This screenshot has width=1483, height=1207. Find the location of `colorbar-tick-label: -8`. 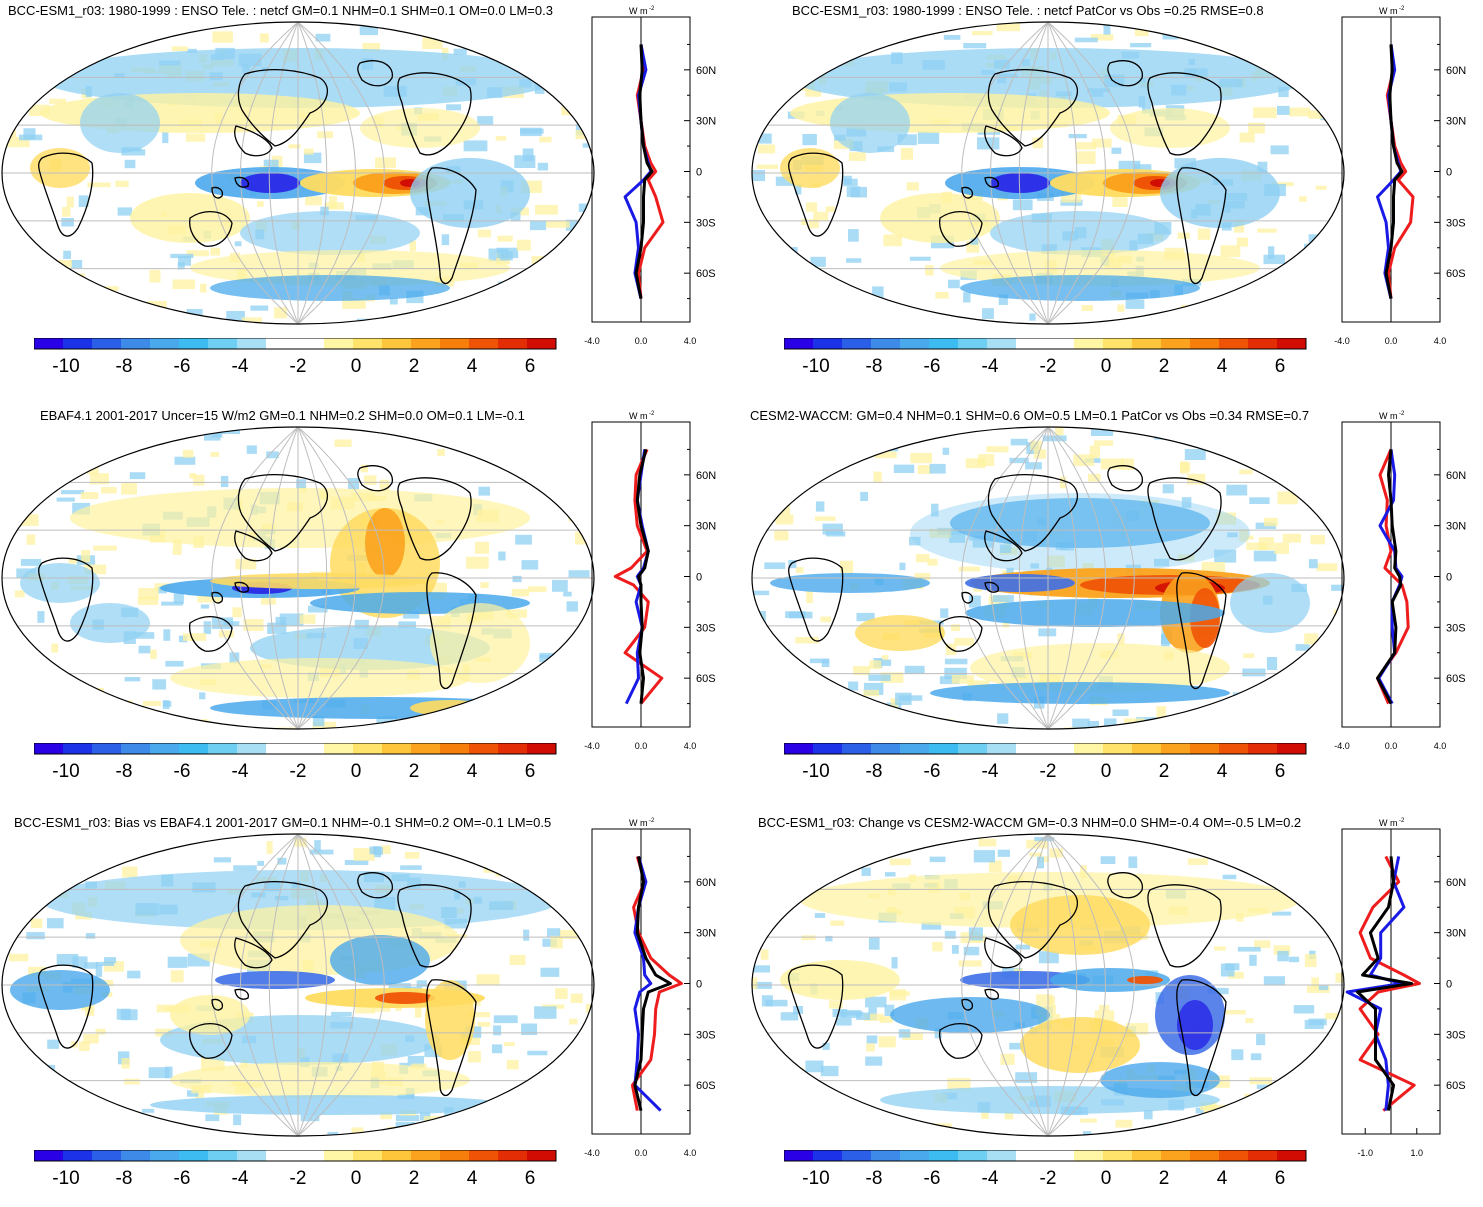

colorbar-tick-label: -8 is located at coordinates (124, 1178).